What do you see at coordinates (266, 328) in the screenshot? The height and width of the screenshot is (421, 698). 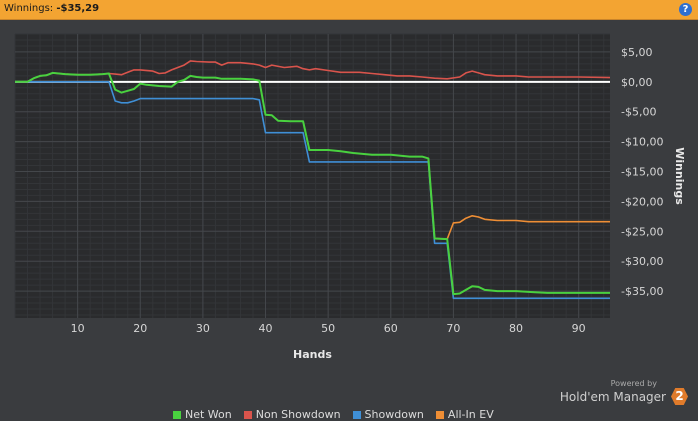 I see `x-tick-label: 40` at bounding box center [266, 328].